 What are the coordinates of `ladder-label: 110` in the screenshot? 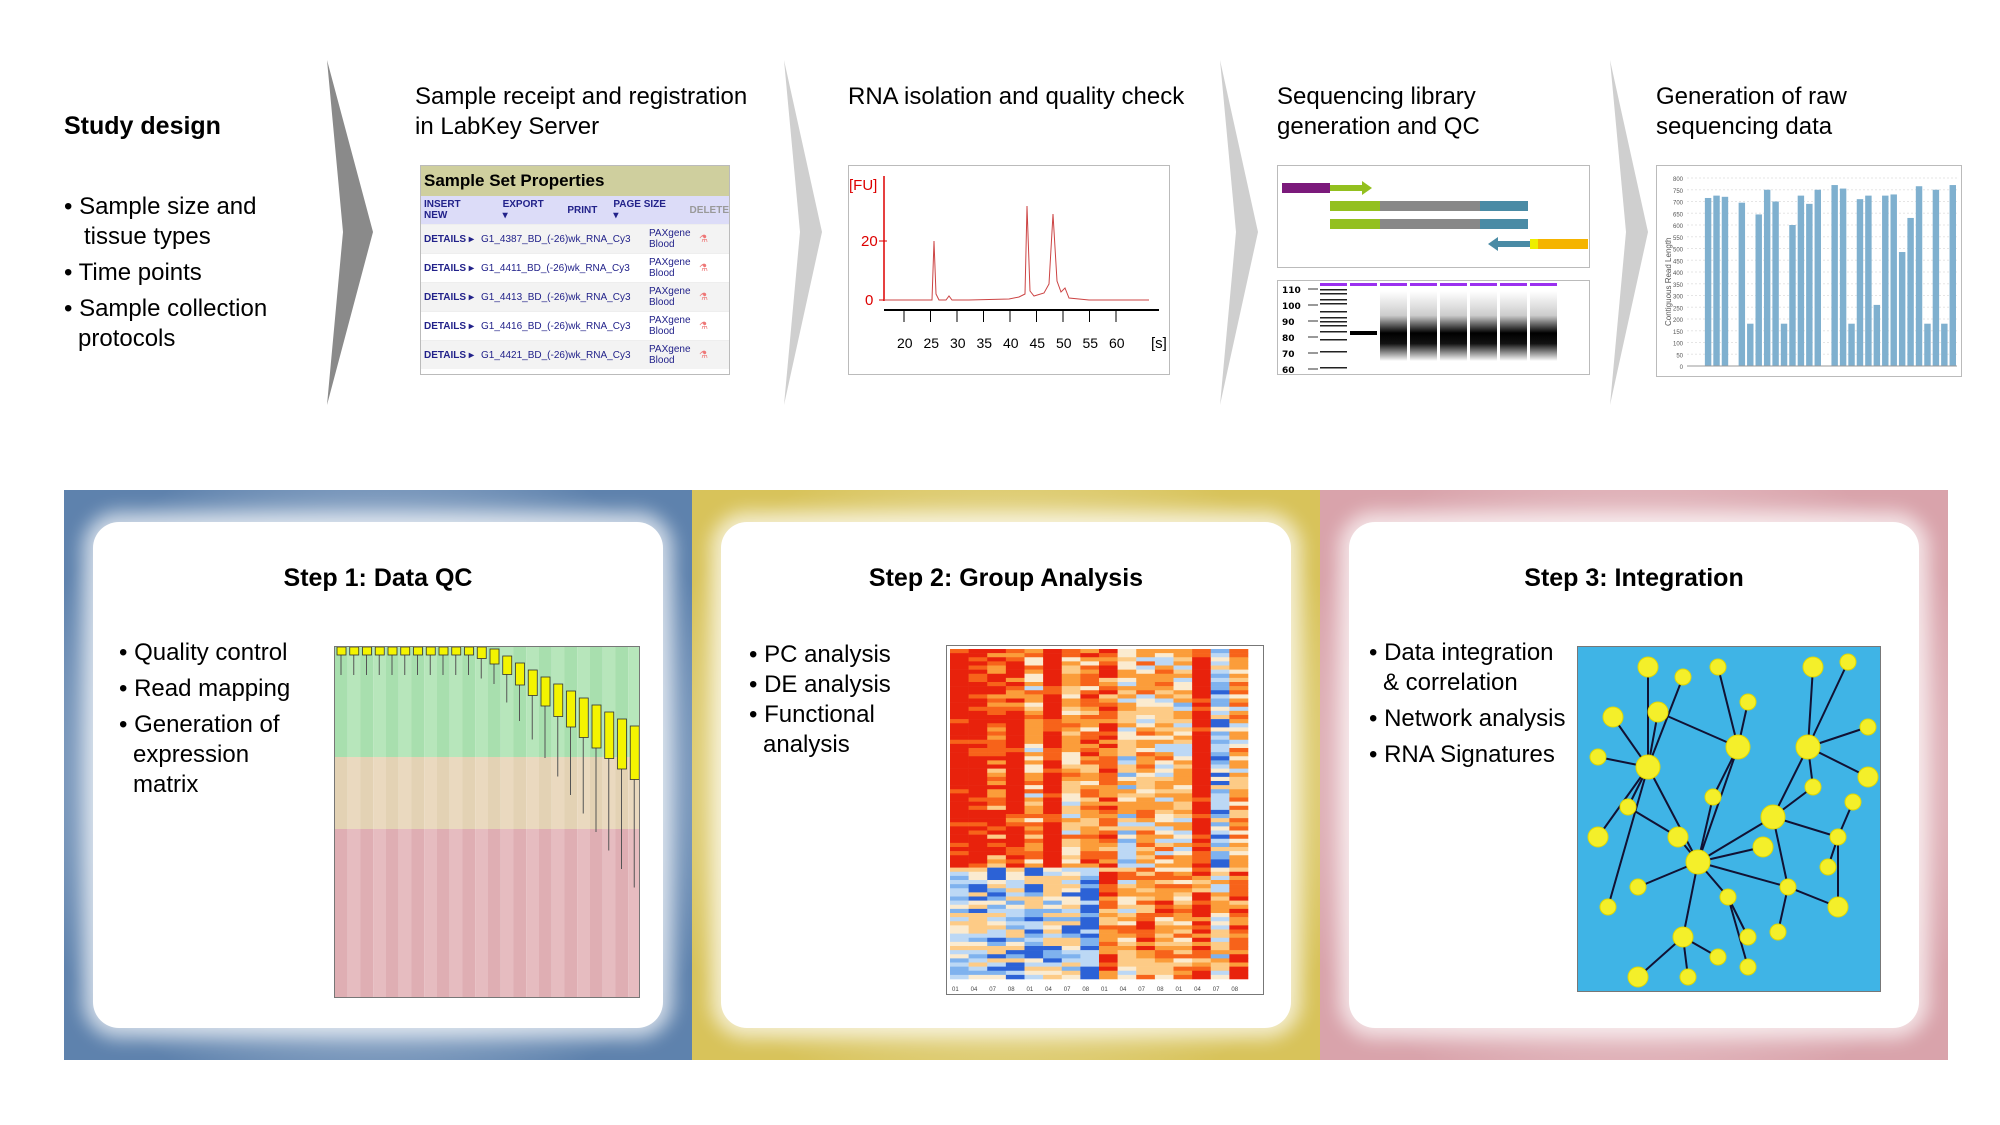 It's located at (1291, 291).